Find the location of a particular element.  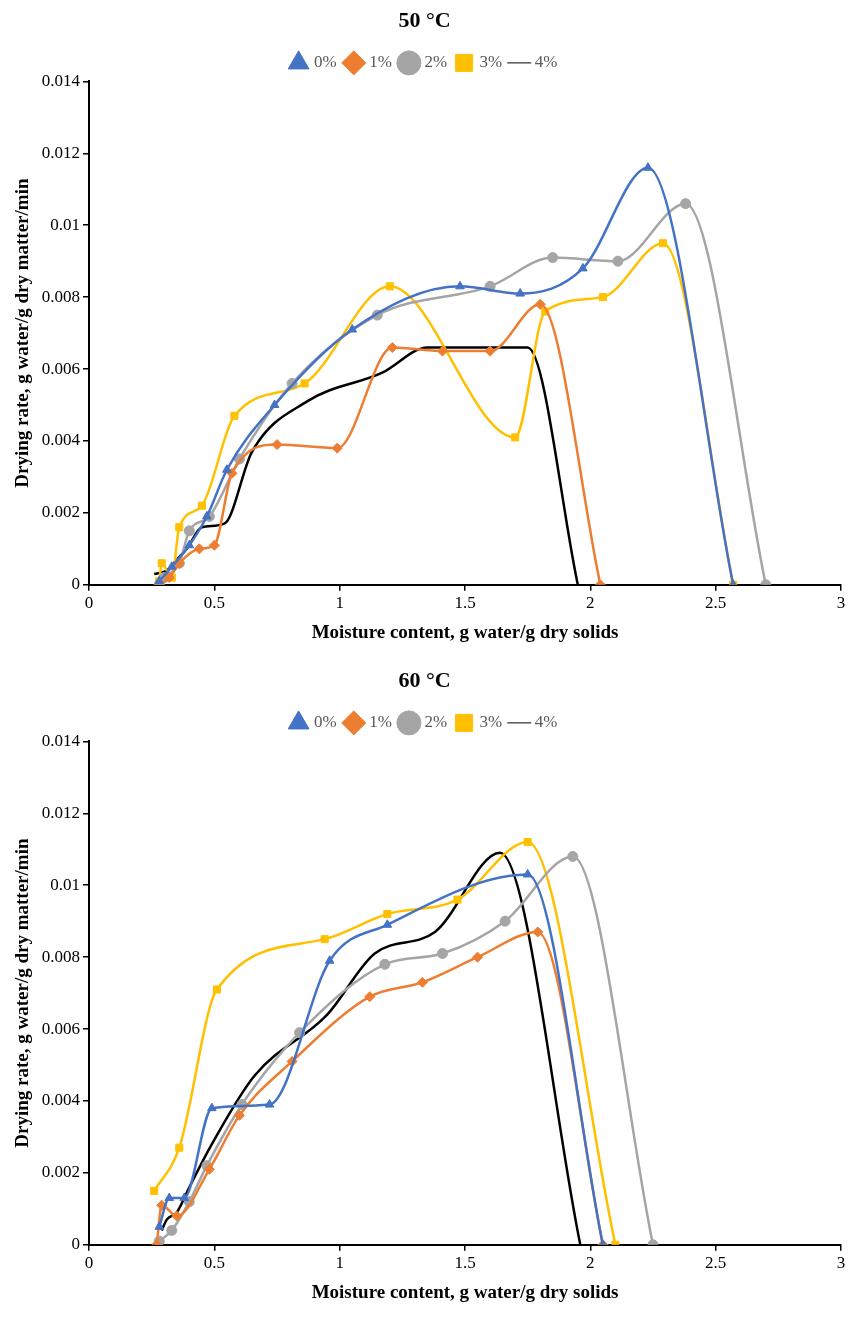

chart-title: 50 °C is located at coordinates (424, 19).